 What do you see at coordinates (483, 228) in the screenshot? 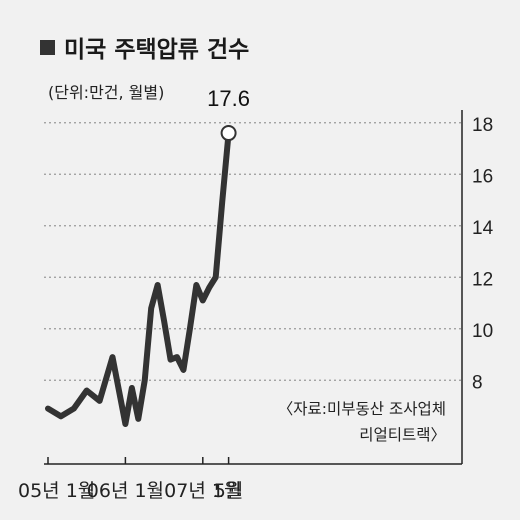
I see `y-tick-label: 14` at bounding box center [483, 228].